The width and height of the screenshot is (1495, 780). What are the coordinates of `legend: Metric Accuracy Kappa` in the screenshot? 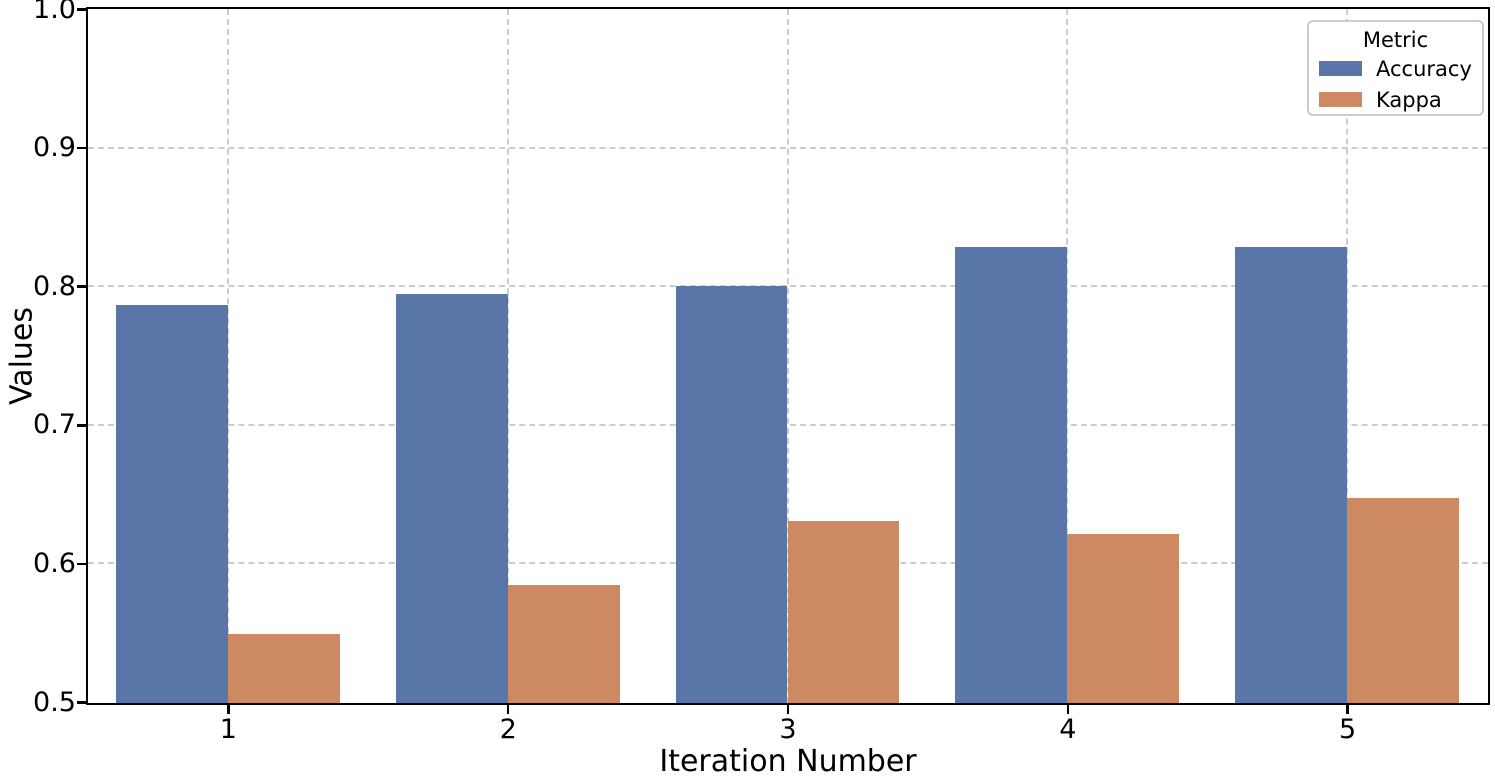 It's located at (1395, 68).